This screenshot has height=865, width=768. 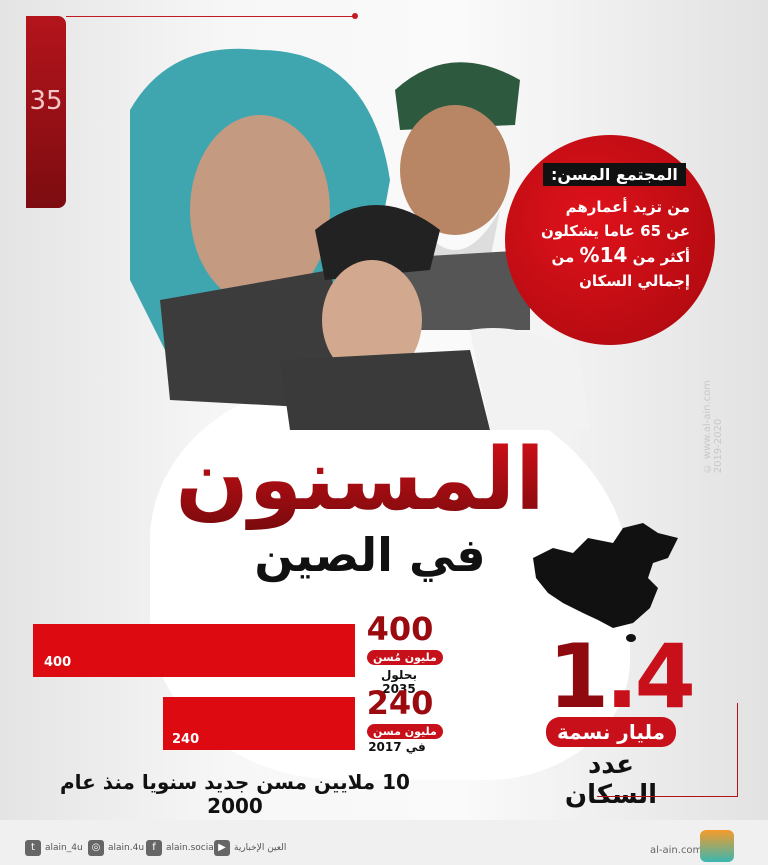 I want to click on instagram-link: ◎ alain.4u, so click(x=116, y=848).